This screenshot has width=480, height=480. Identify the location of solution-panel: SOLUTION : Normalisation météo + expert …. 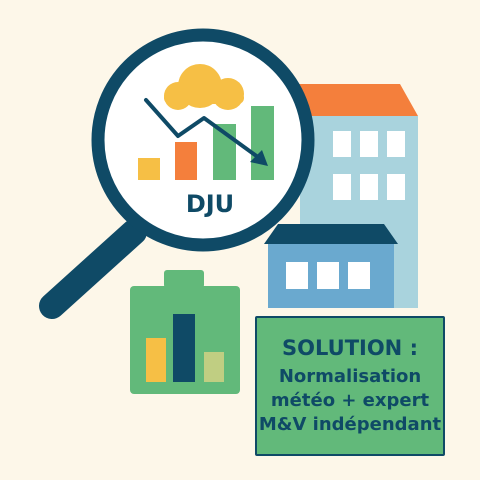
(350, 386).